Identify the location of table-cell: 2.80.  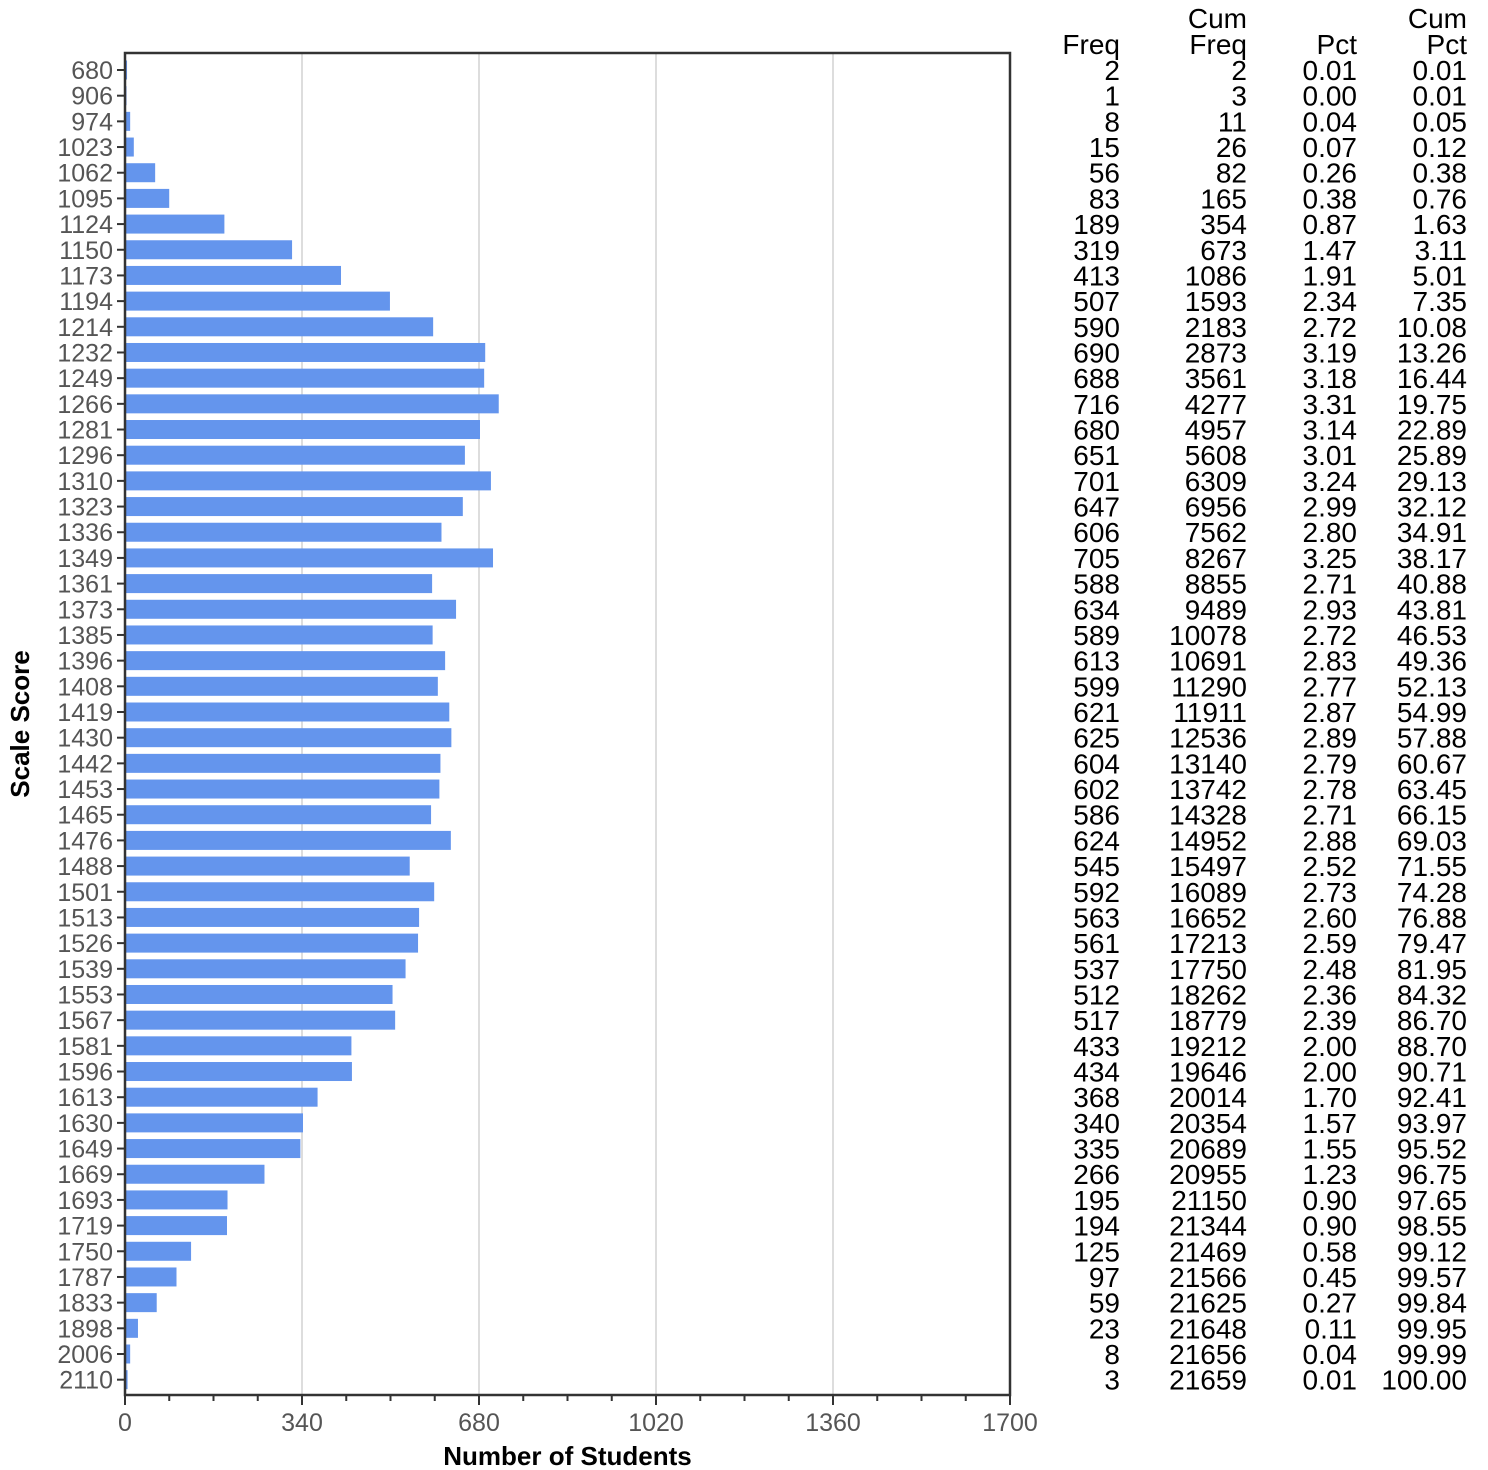
(1330, 532).